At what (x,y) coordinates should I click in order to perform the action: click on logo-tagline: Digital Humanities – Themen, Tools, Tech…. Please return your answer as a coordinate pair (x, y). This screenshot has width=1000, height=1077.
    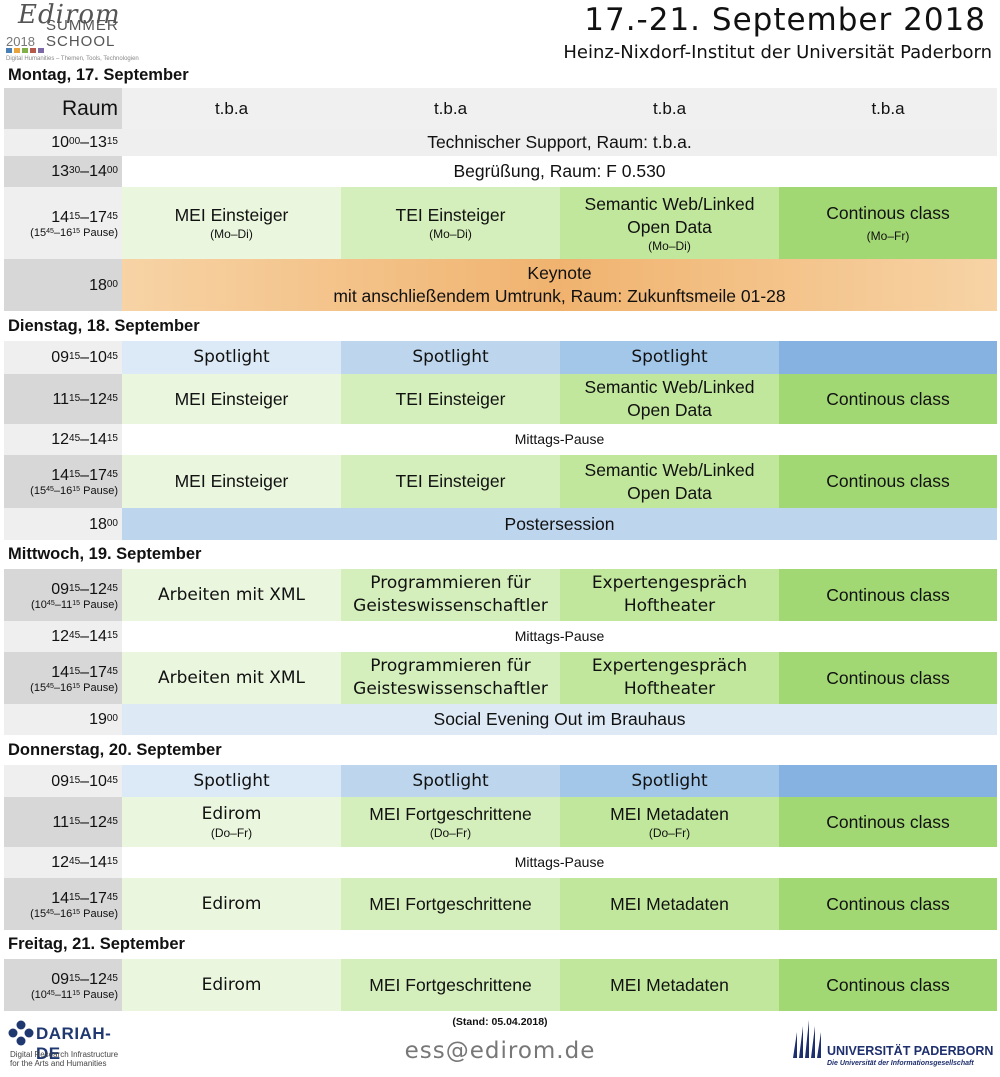
    Looking at the image, I should click on (72, 59).